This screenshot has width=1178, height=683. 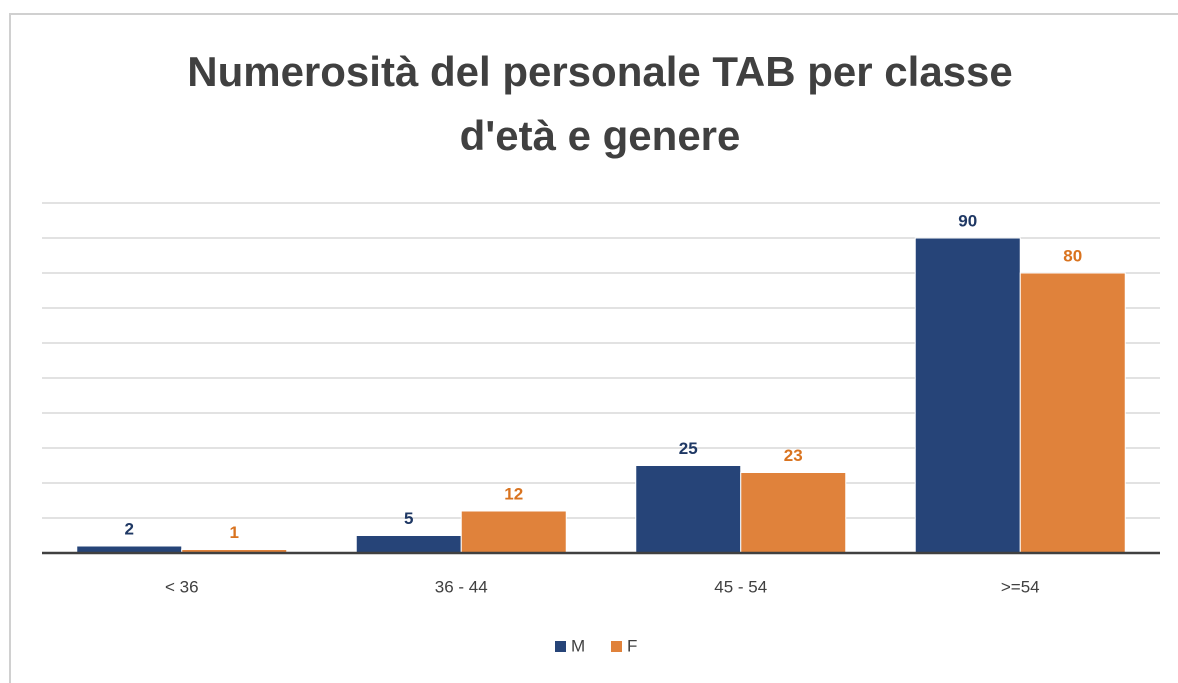 What do you see at coordinates (1072, 255) in the screenshot?
I see `data-label: 80` at bounding box center [1072, 255].